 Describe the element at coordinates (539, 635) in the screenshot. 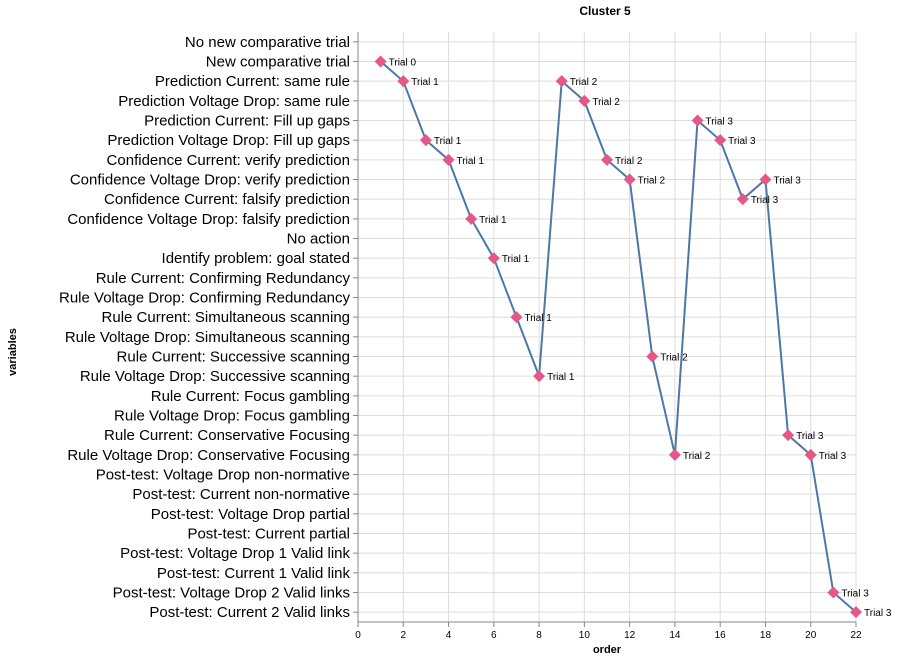

I see `x-tick-label: 8` at that location.